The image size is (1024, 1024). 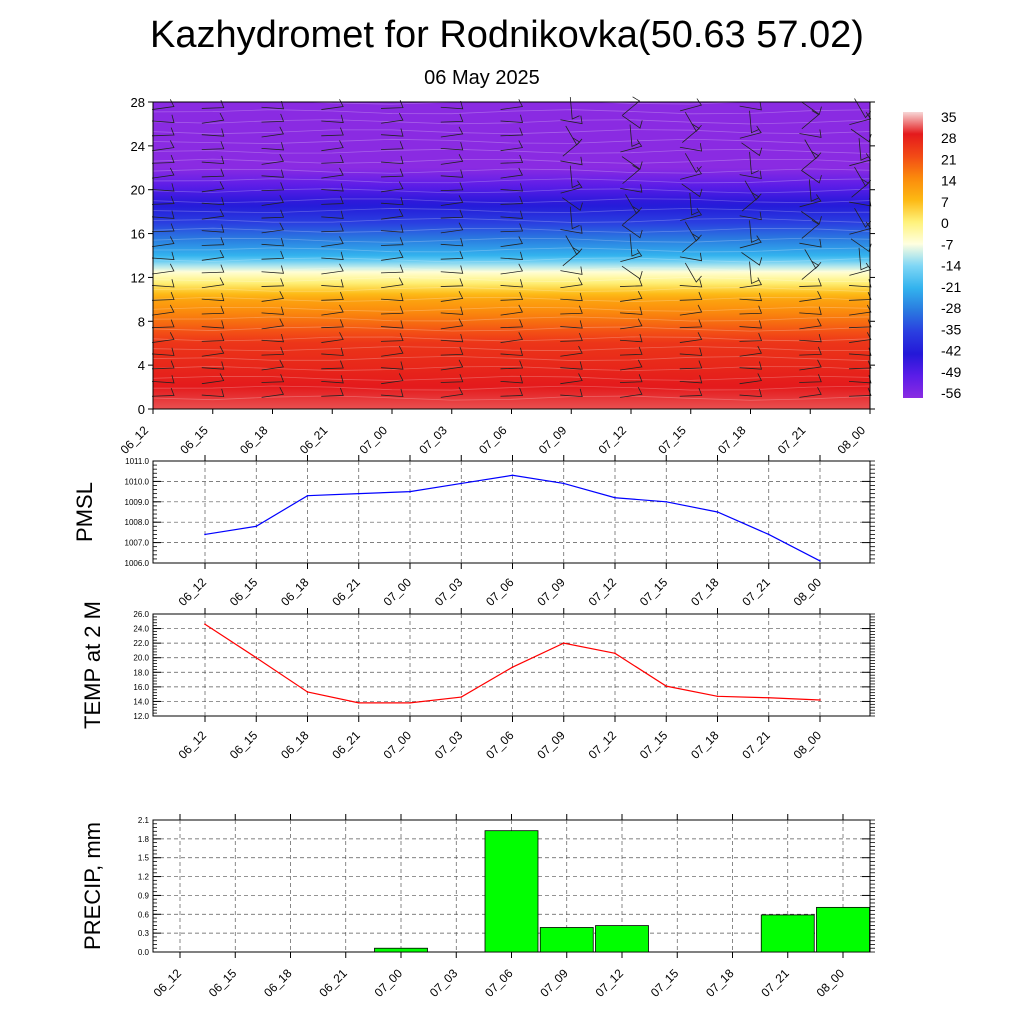 I want to click on colorbar-label: -7, so click(x=947, y=244).